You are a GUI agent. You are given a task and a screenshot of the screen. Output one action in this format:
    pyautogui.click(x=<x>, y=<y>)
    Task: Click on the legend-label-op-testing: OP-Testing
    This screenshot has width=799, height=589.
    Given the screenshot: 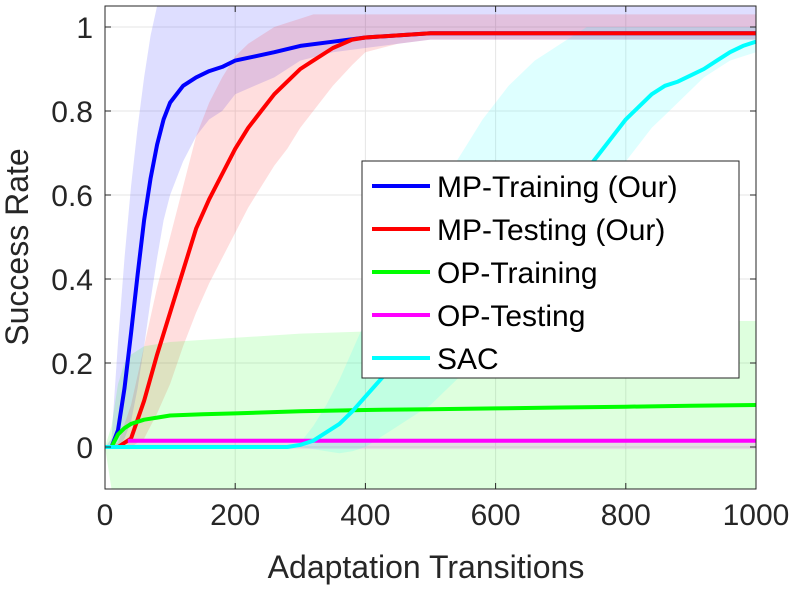 What is the action you would take?
    pyautogui.click(x=511, y=316)
    